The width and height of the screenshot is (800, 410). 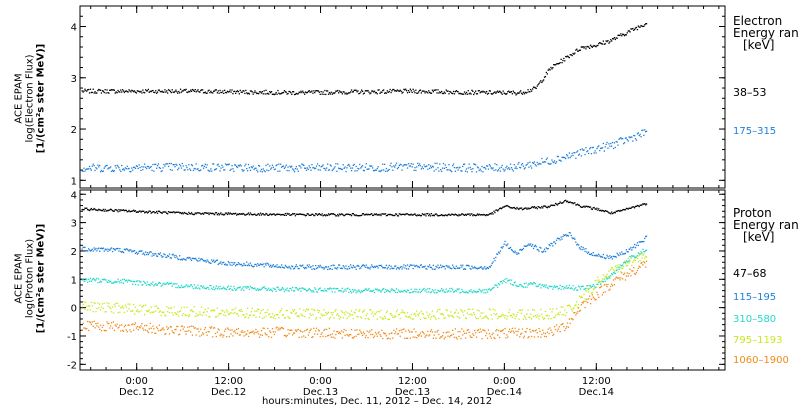 I want to click on proton-legend-line-3: [keV], so click(x=759, y=237).